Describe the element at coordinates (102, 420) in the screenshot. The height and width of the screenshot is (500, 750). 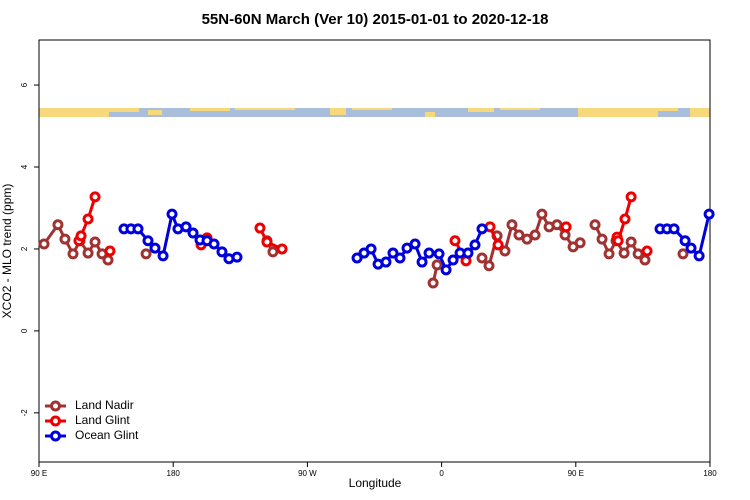
I see `legend-label: Land Glint` at that location.